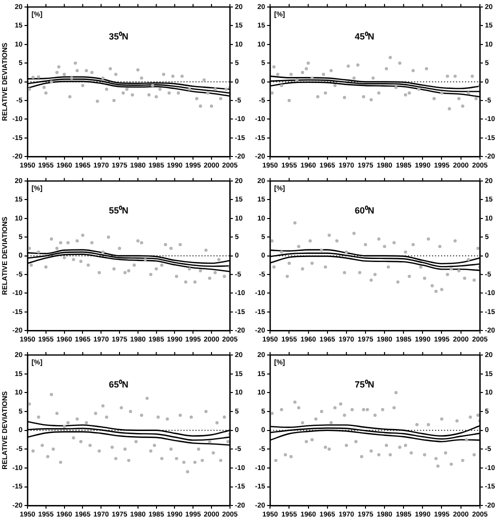 Image resolution: width=499 pixels, height=523 pixels. Describe the element at coordinates (118, 36) in the screenshot. I see `text: 35⁰N` at that location.